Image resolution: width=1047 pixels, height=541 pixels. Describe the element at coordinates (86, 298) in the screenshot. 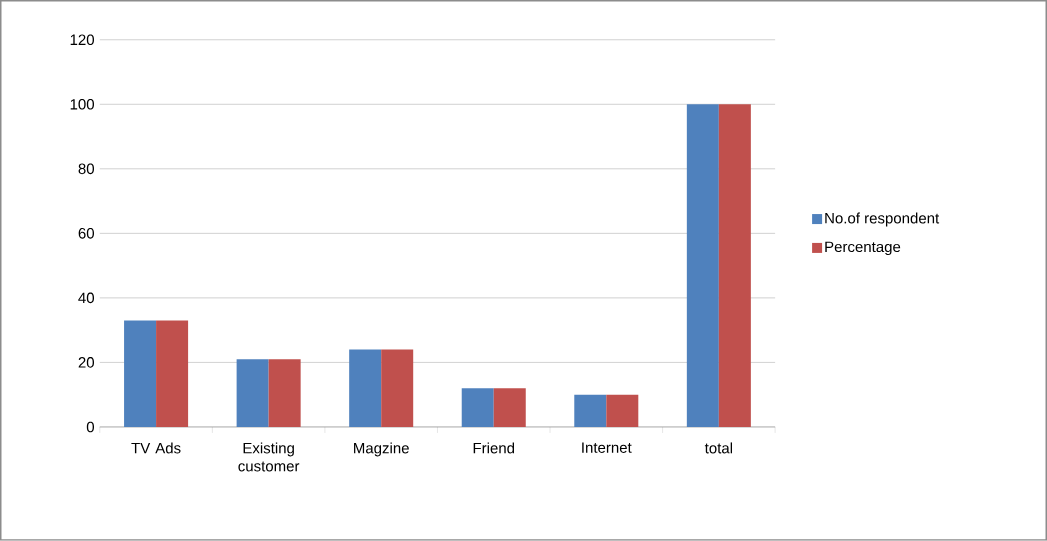

I see `y-tick-label: 40` at that location.